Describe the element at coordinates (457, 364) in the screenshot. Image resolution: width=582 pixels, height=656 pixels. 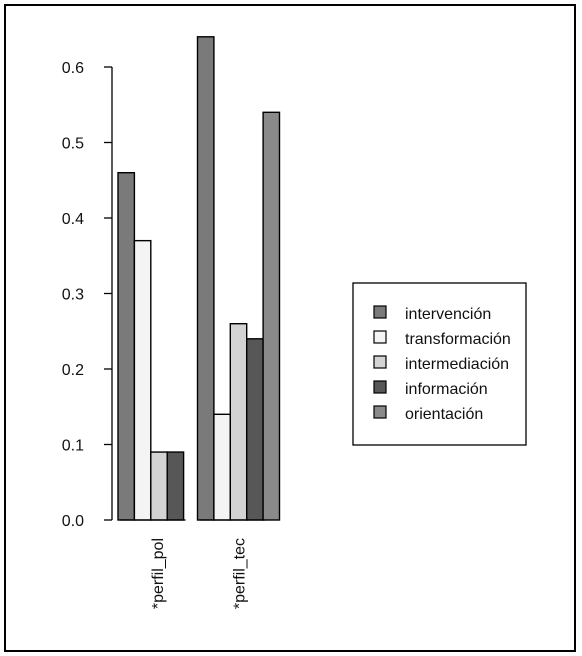
I see `legend-label: intermediación` at that location.